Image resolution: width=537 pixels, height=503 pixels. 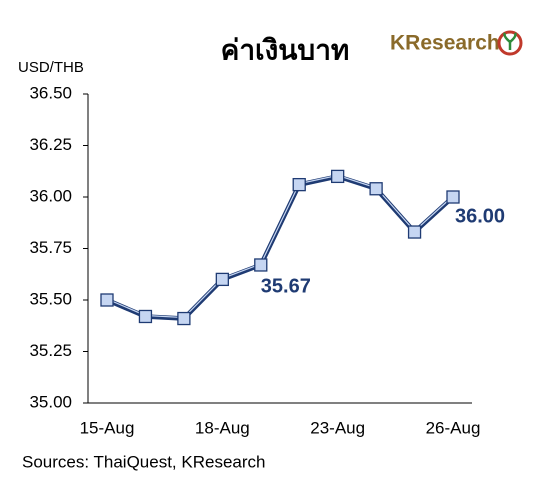 What do you see at coordinates (445, 43) in the screenshot?
I see `brand-logo: KResearch` at bounding box center [445, 43].